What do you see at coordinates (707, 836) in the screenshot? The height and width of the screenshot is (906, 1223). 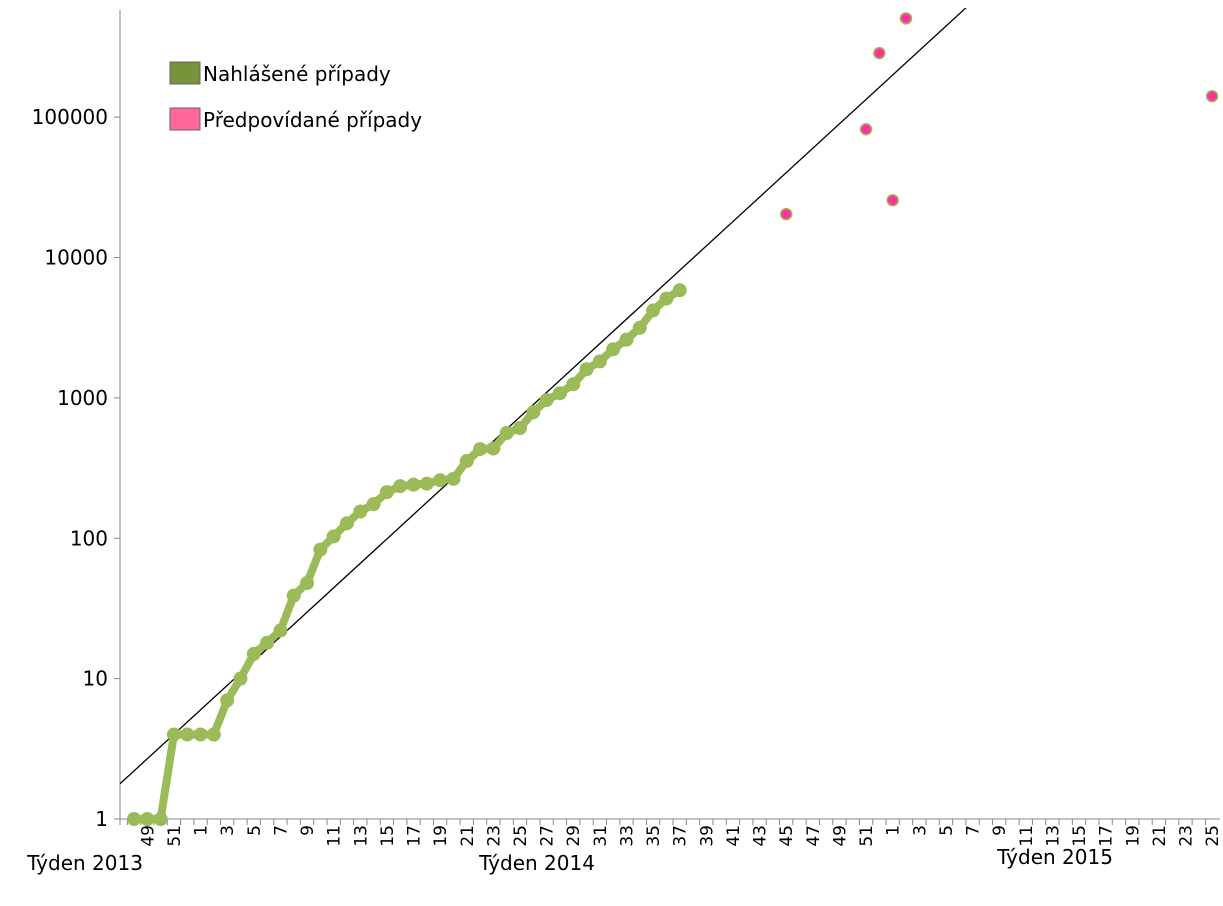 I see `x-tick-label: 39` at bounding box center [707, 836].